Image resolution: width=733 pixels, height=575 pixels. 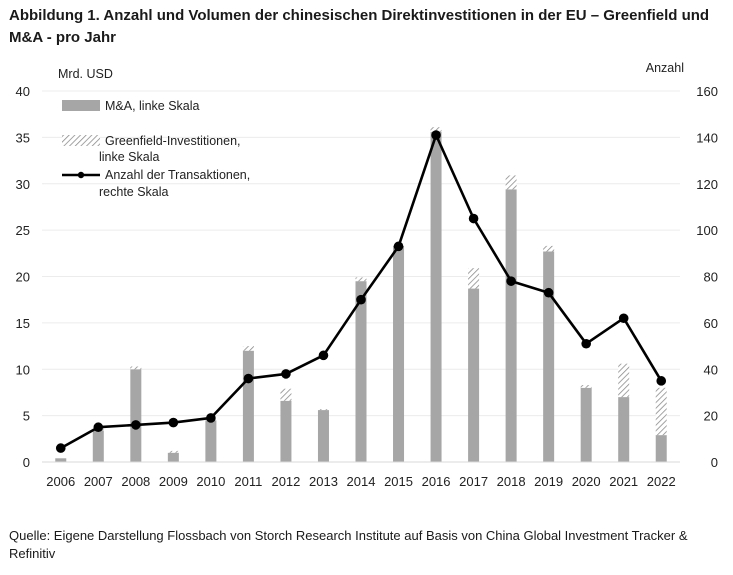 I want to click on right-tick-label: 80, so click(x=711, y=277).